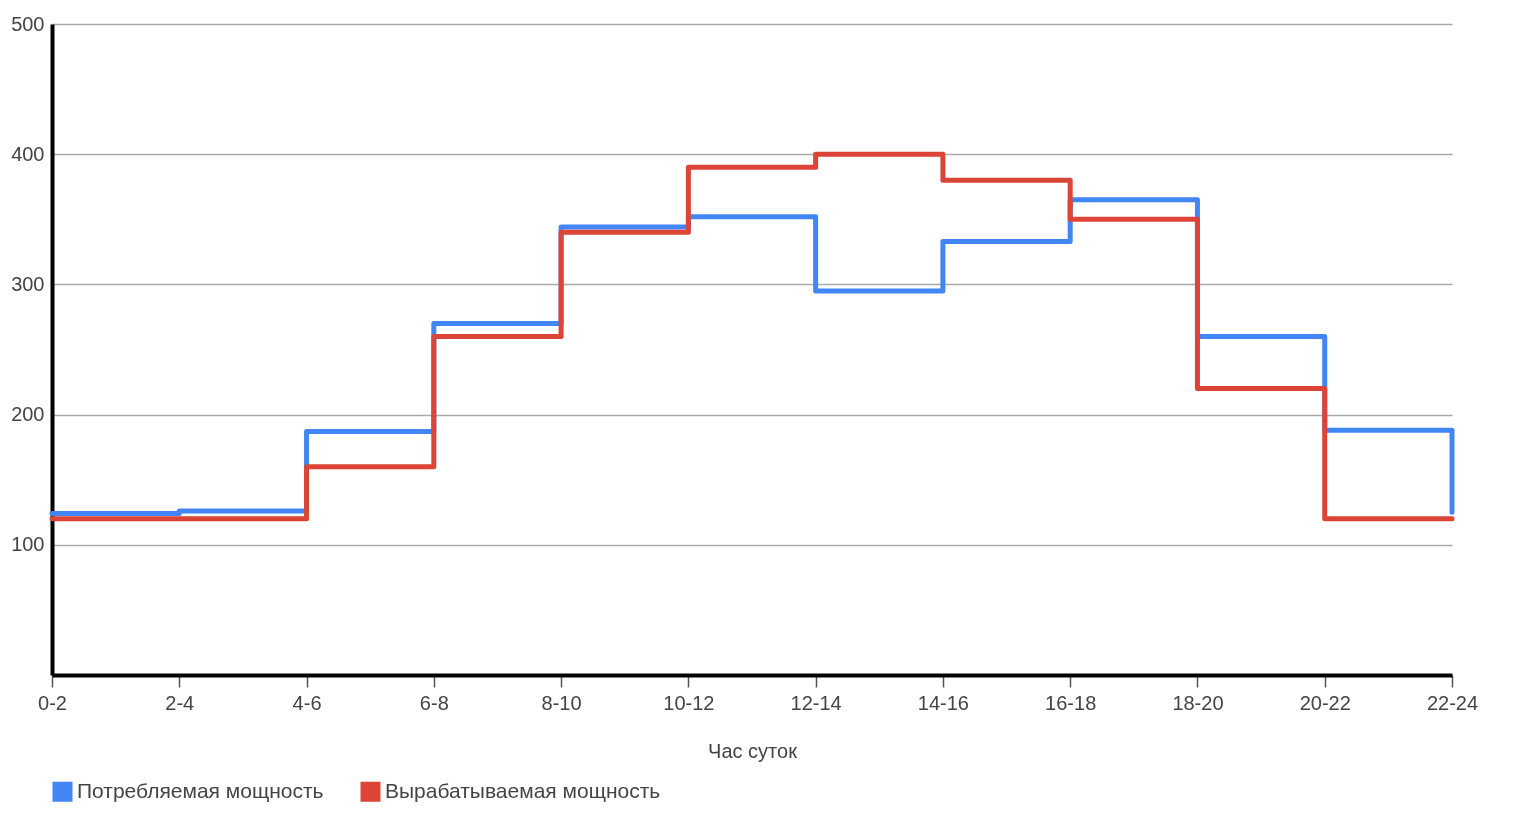 The image size is (1525, 835). What do you see at coordinates (180, 702) in the screenshot?
I see `x-tick-label: 2-4` at bounding box center [180, 702].